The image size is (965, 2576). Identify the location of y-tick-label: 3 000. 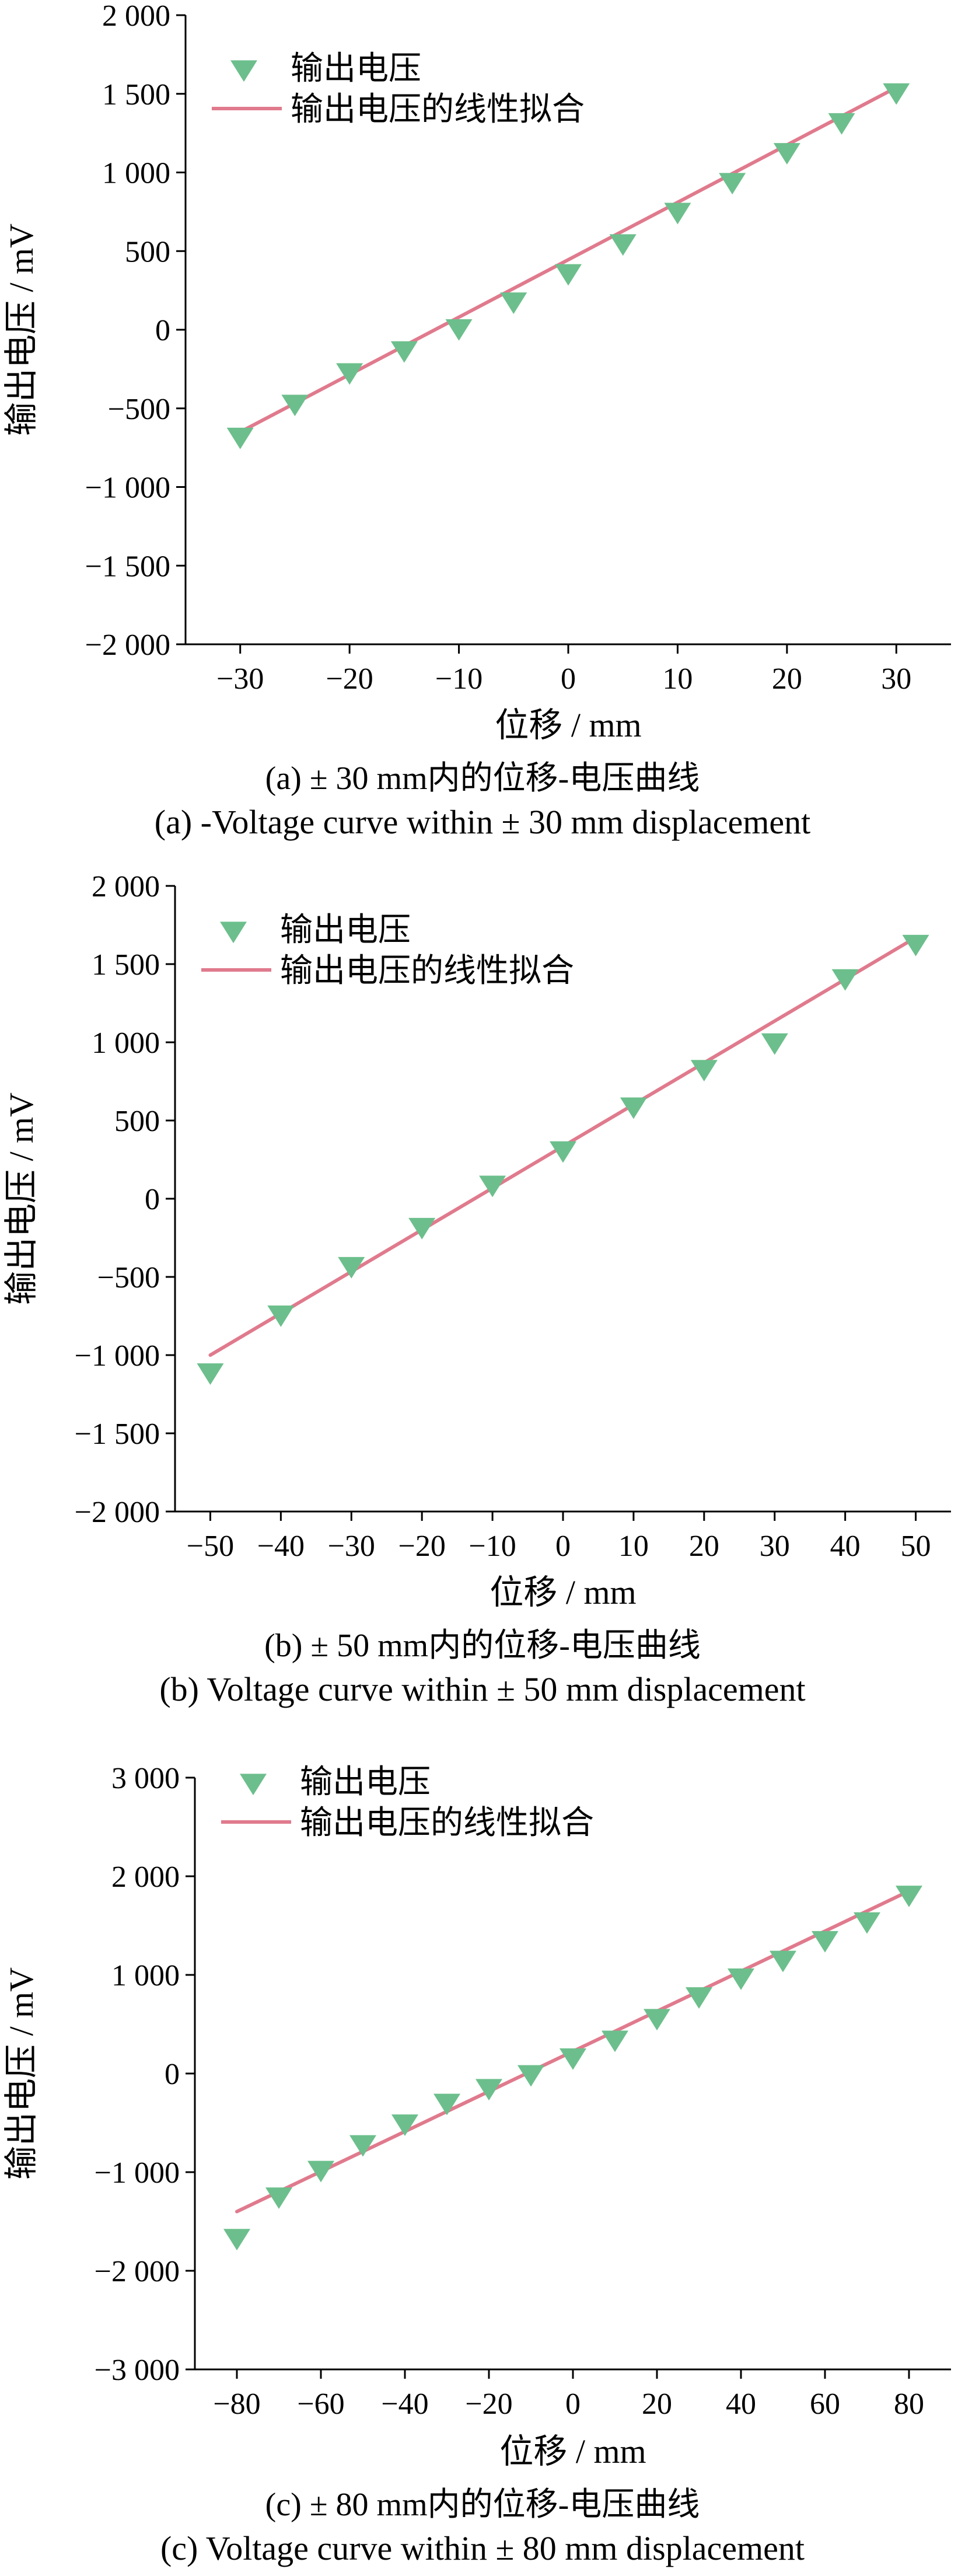
(145, 1778).